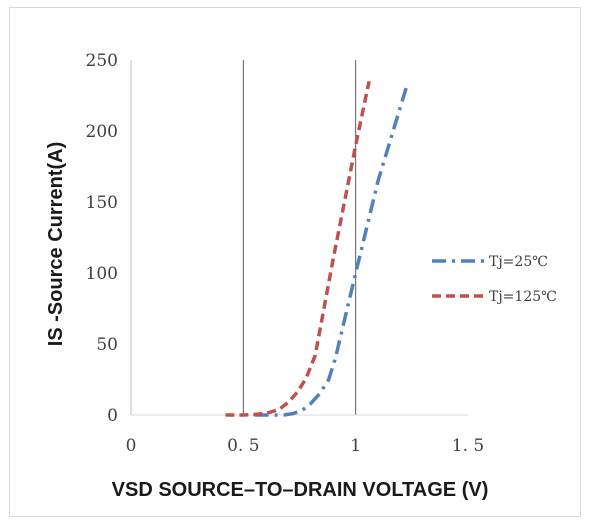  Describe the element at coordinates (112, 416) in the screenshot. I see `y-tick-label-0: 0` at that location.